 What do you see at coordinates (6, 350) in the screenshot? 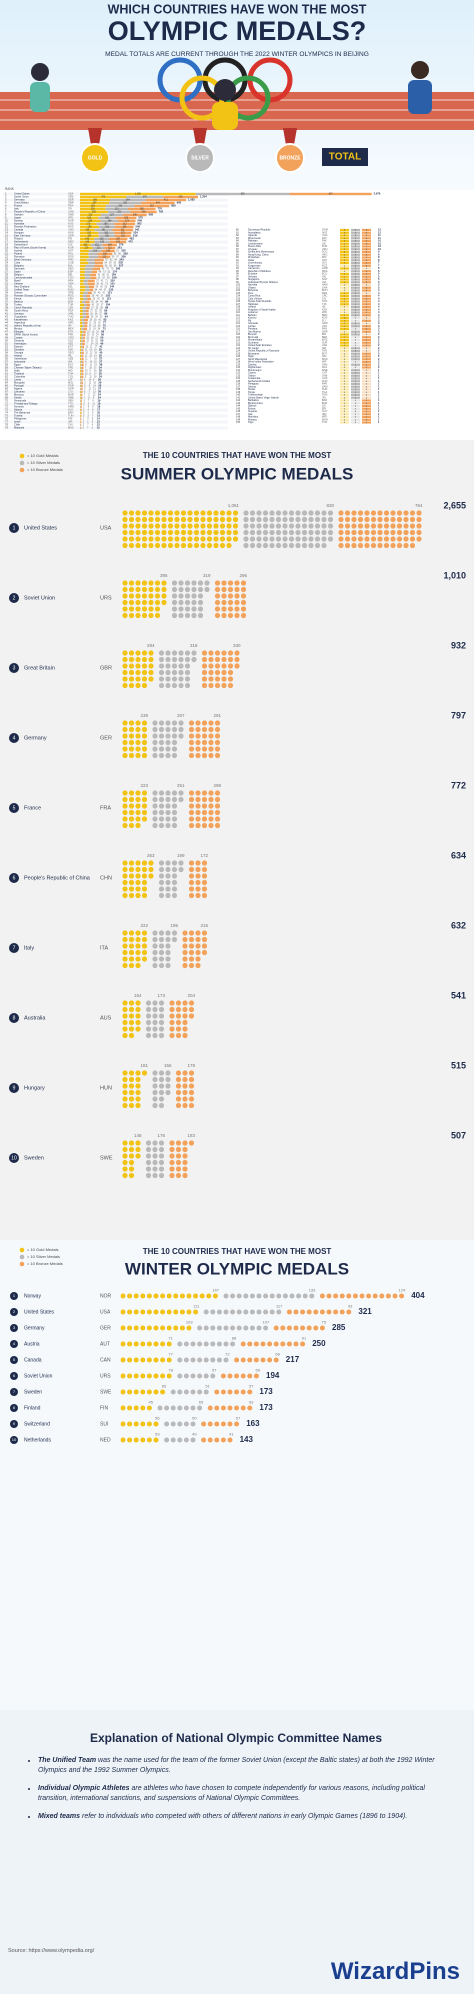
I see `rank: 53` at bounding box center [6, 350].